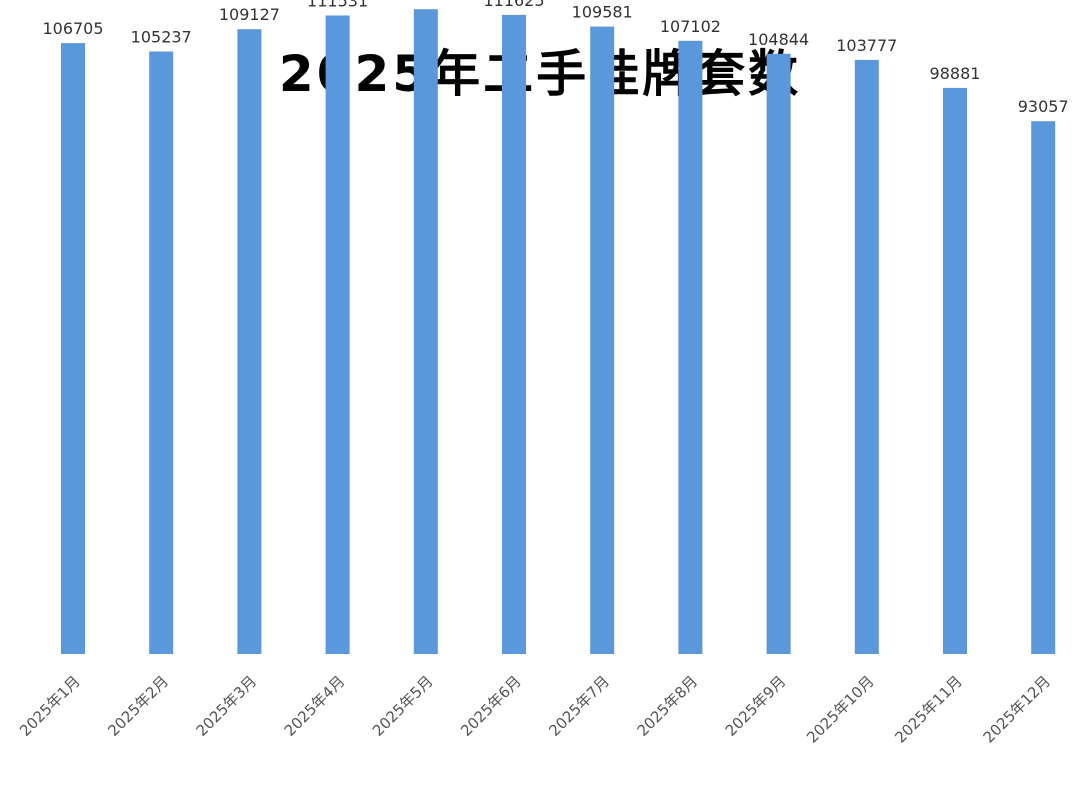 This screenshot has height=789, width=1080. I want to click on data-label-2: 105237, so click(161, 37).